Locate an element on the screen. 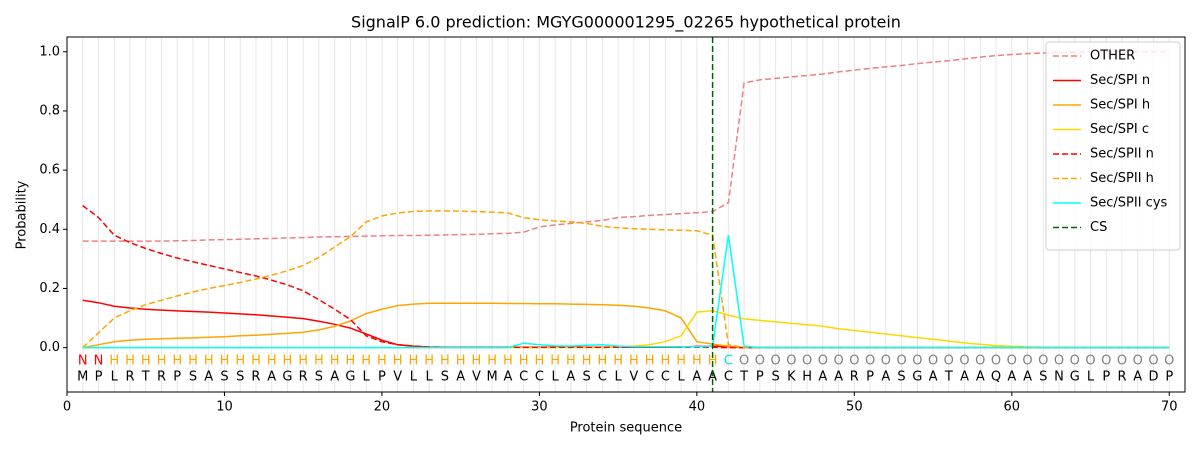 This screenshot has height=450, width=1200. residue: R is located at coordinates (255, 377).